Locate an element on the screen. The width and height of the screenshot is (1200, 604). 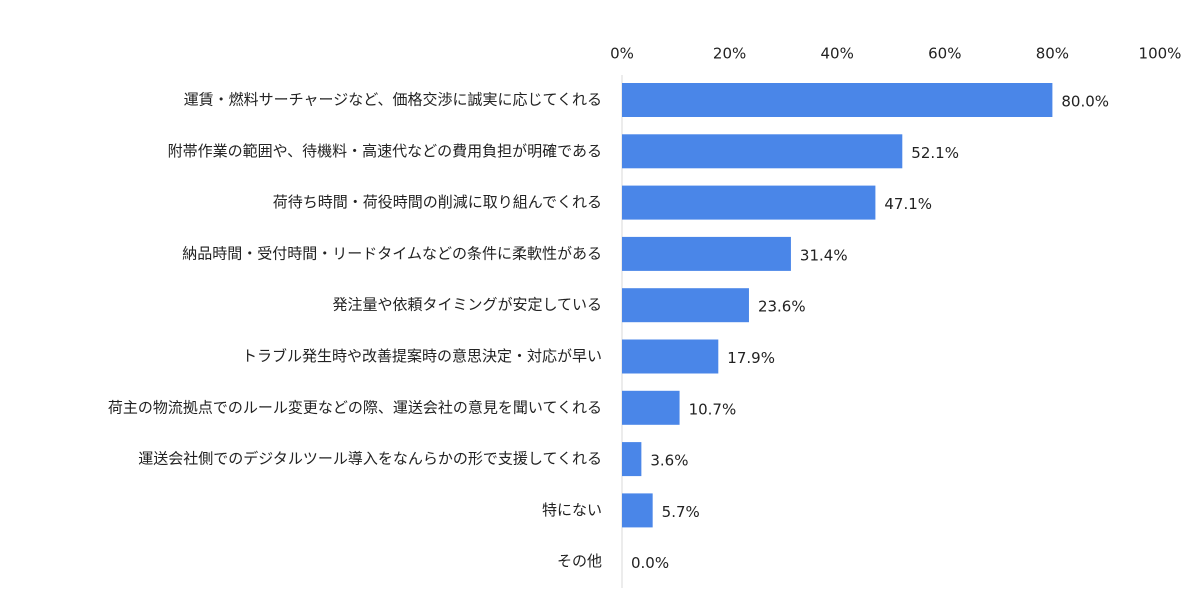
x-tick-label: 60% is located at coordinates (944, 54).